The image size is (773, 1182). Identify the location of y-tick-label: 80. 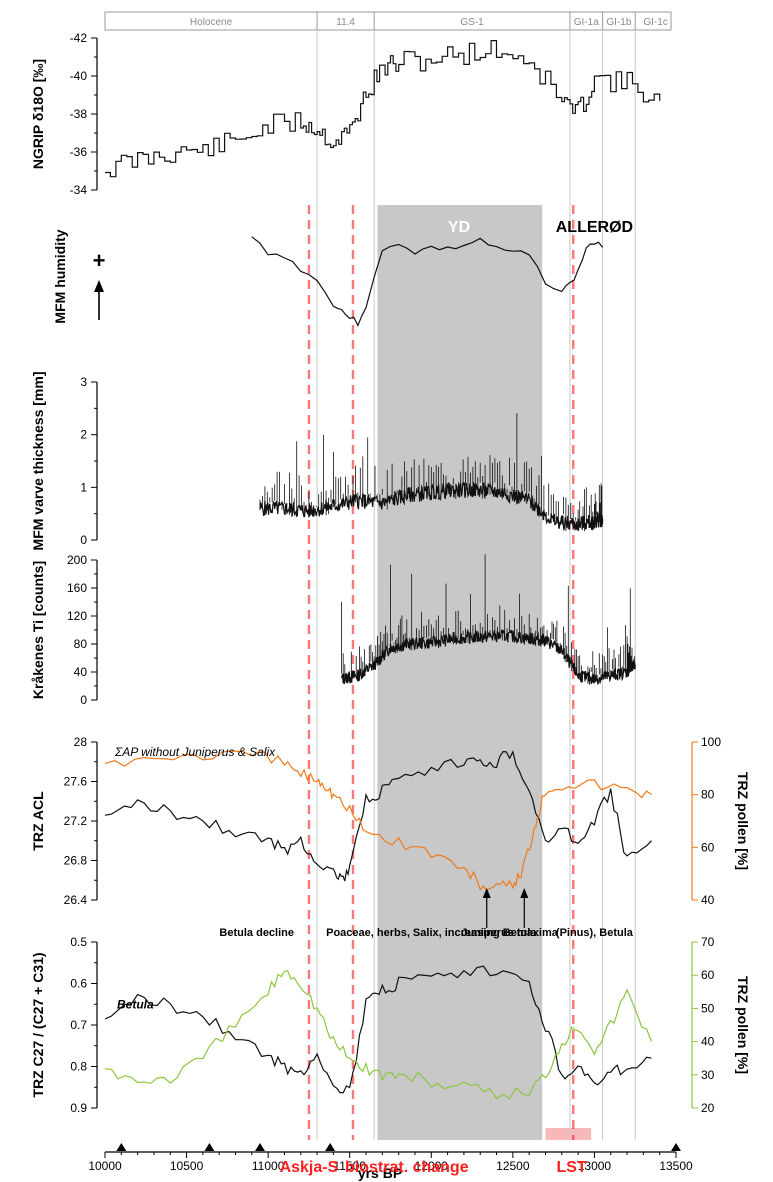
(81, 644).